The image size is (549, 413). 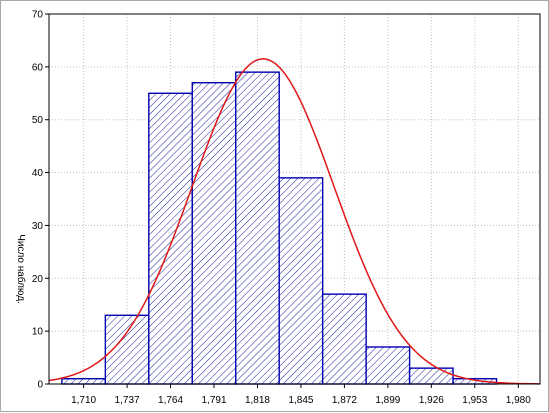 What do you see at coordinates (38, 332) in the screenshot?
I see `y-tick-label-1: 10` at bounding box center [38, 332].